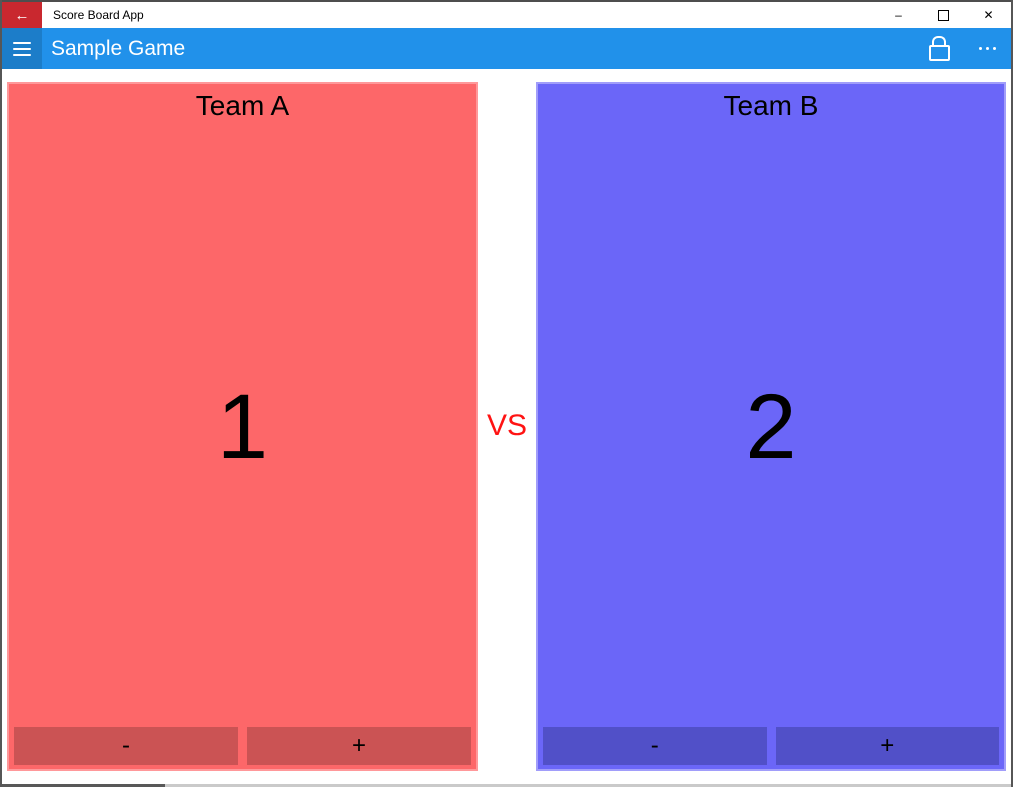 The width and height of the screenshot is (1013, 787). Describe the element at coordinates (242, 746) in the screenshot. I see `team-a-buttons: - +` at that location.